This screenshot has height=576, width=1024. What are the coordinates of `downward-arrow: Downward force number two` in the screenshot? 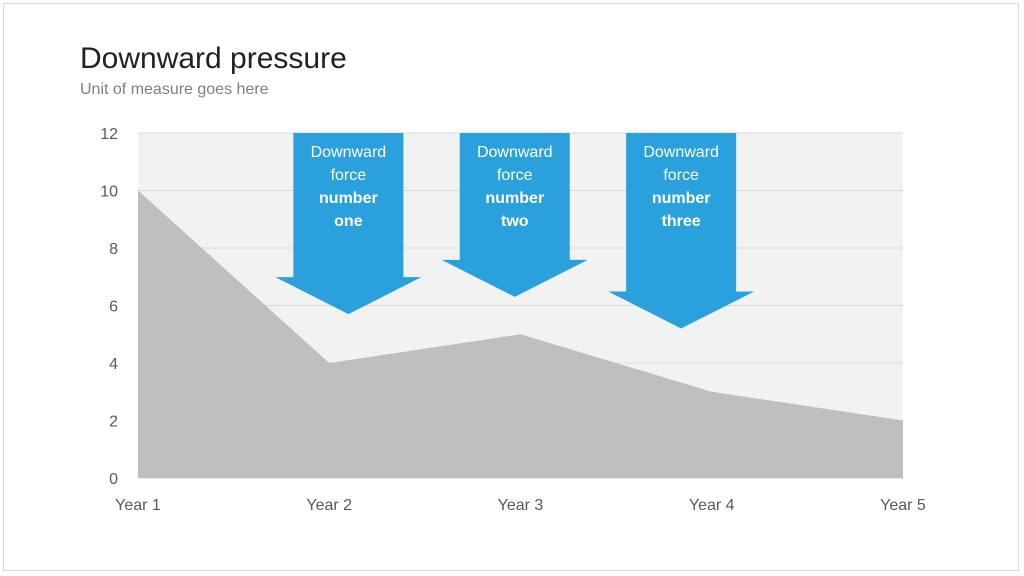 It's located at (514, 215).